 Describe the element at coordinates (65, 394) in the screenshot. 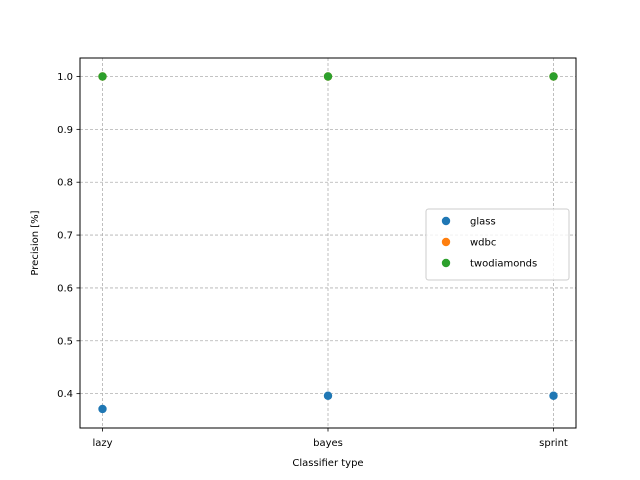

I see `y-tick-label: 0.4` at that location.